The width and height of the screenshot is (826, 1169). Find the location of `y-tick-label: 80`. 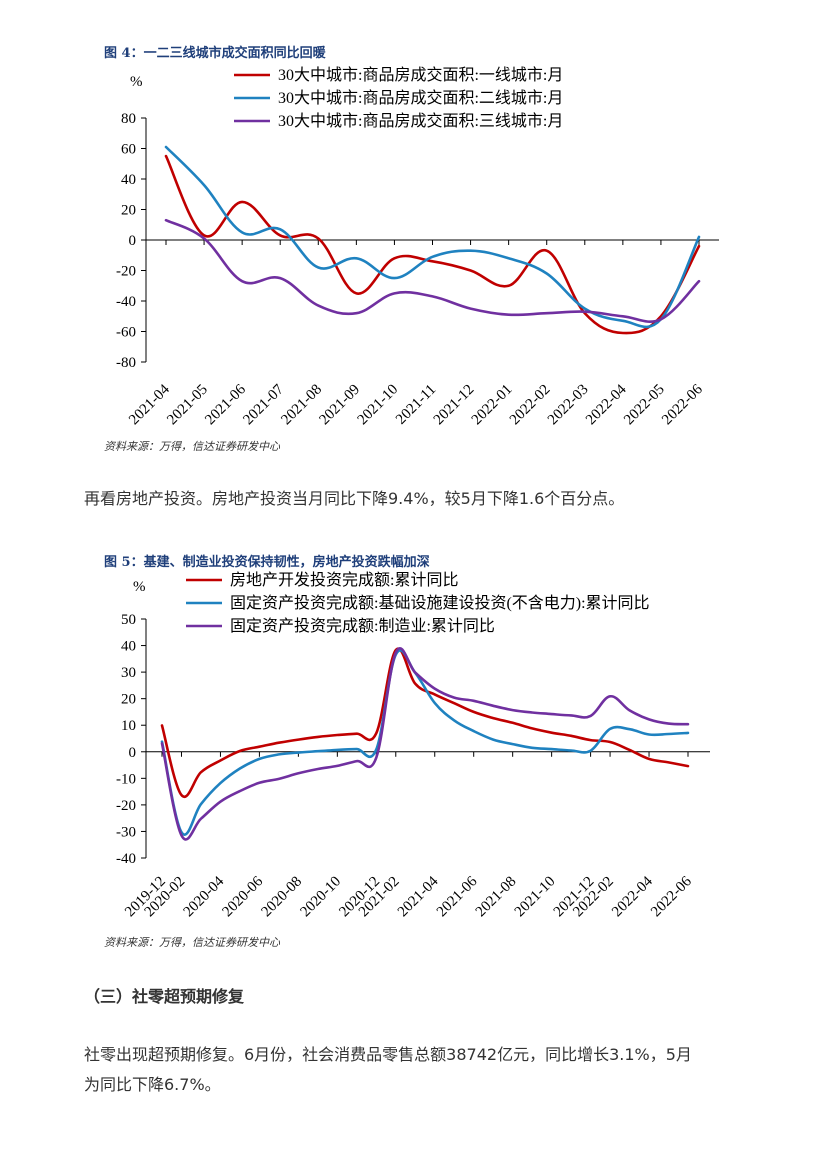

y-tick-label: 80 is located at coordinates (128, 119).